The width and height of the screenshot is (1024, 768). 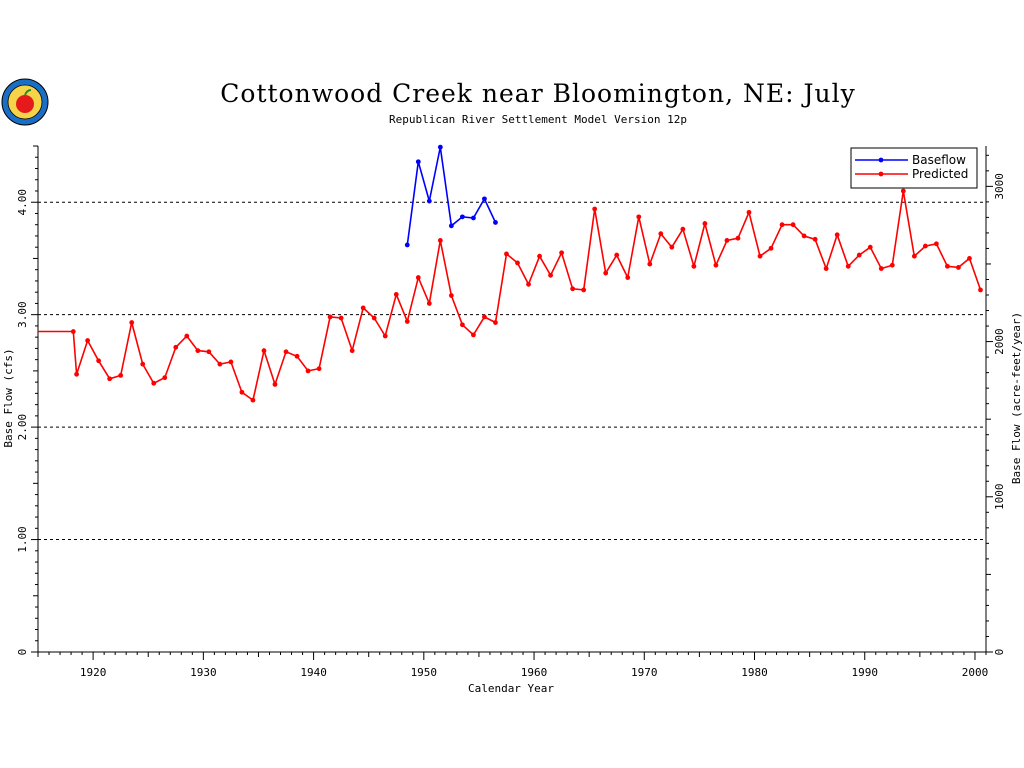 I want to click on y2-axis-label: Base Flow (acre-feet/year), so click(x=1016, y=398).